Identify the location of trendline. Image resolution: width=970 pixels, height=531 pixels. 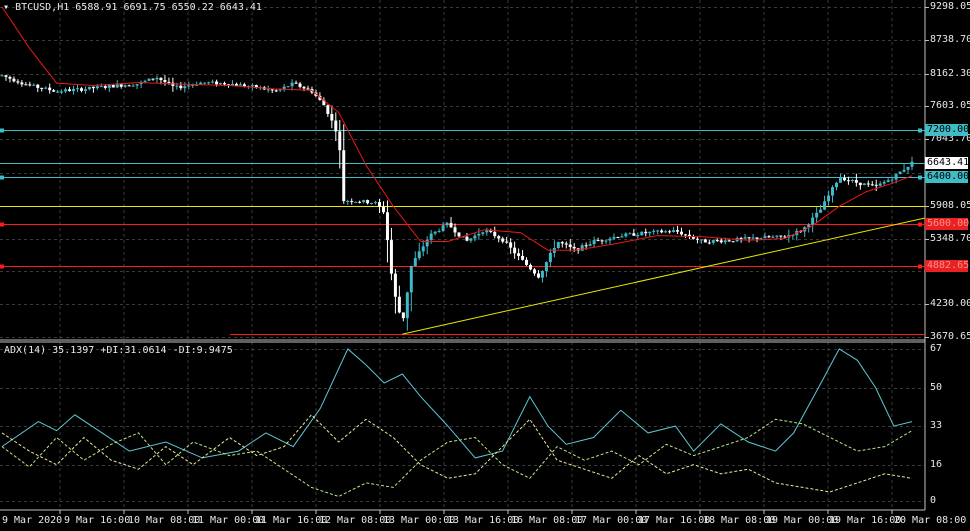
(664, 276).